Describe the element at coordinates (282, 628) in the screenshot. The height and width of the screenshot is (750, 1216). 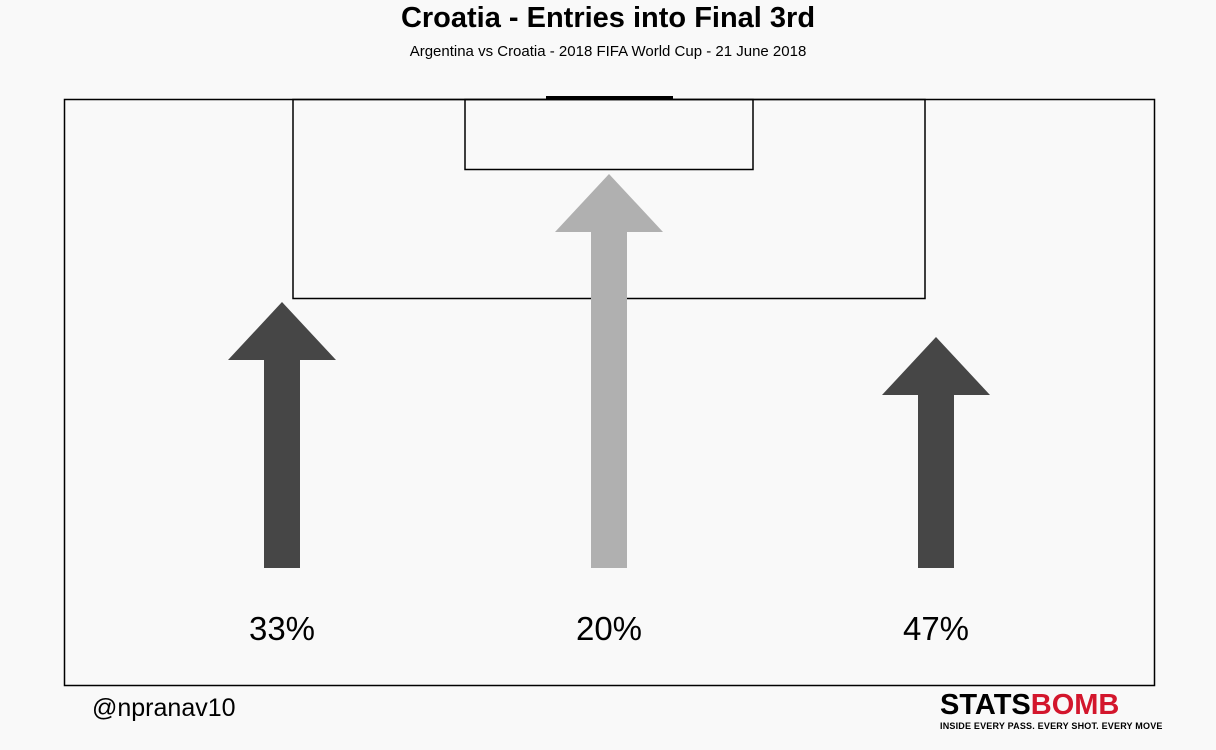
I see `value-label-left: 33%` at that location.